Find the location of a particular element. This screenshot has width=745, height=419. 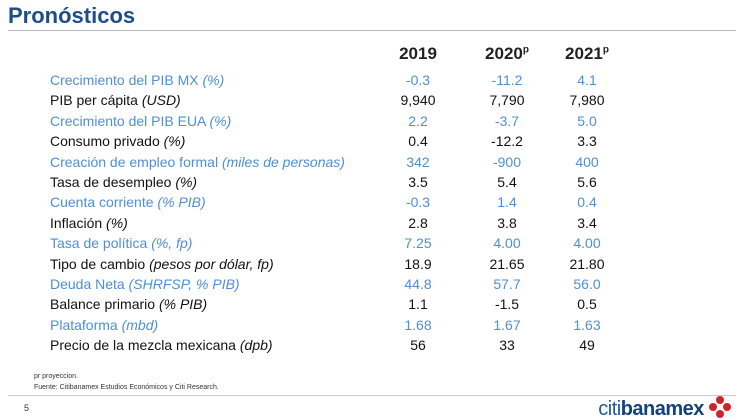

cell: -900 is located at coordinates (507, 161).